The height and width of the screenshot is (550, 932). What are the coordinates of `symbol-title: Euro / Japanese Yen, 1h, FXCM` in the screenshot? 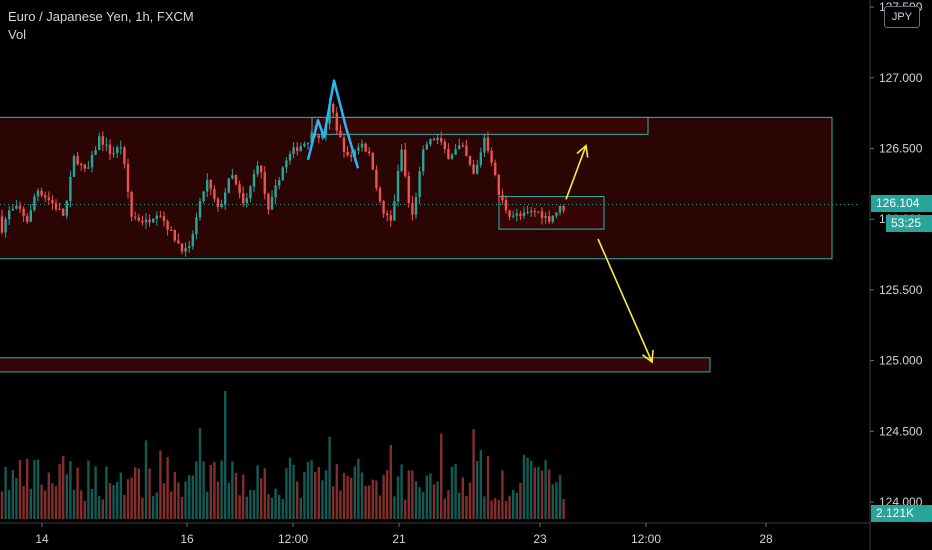 It's located at (101, 16).